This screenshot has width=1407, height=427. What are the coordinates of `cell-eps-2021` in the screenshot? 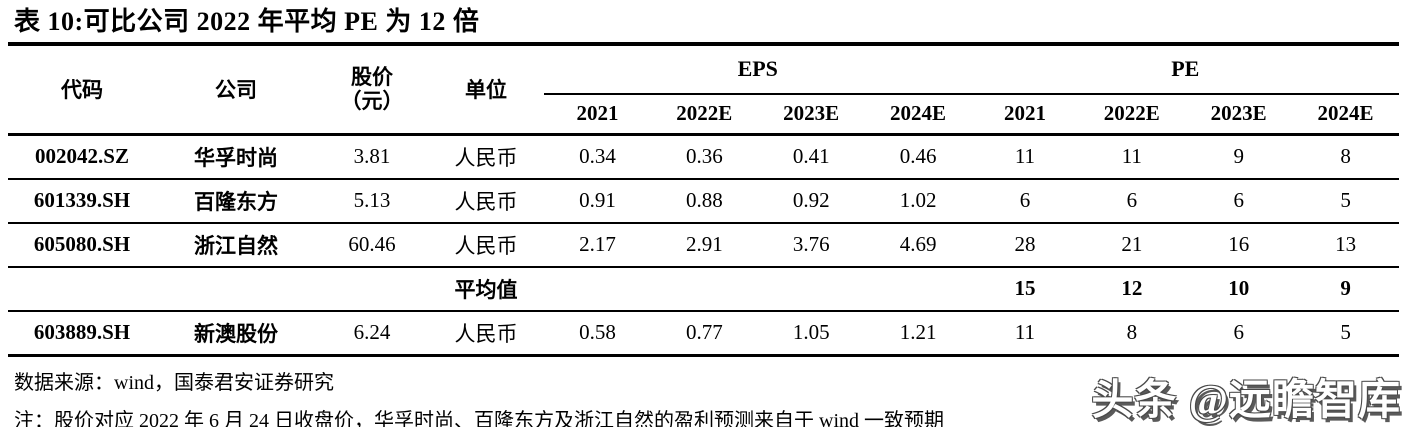 It's located at (597, 289).